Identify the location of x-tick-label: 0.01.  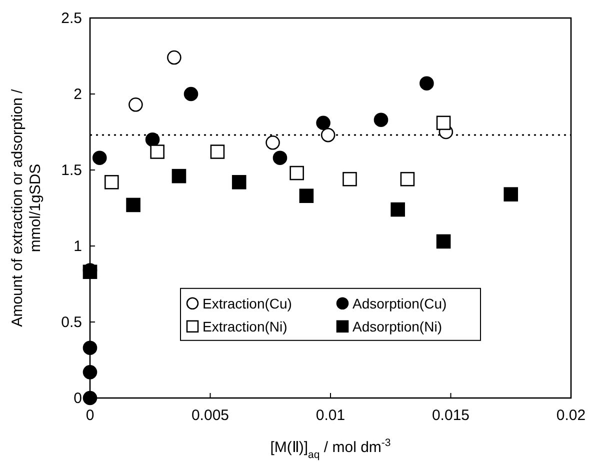
(331, 415).